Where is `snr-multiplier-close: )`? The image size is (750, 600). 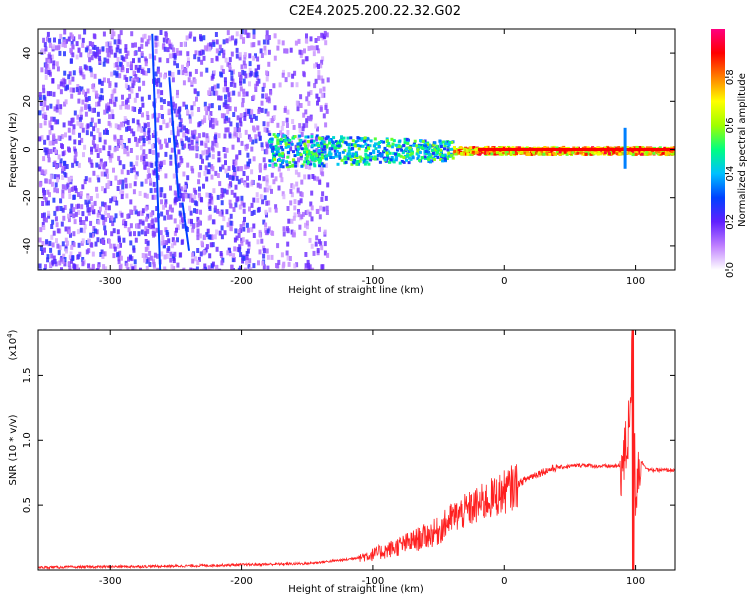
snr-multiplier-close: ) is located at coordinates (13, 331).